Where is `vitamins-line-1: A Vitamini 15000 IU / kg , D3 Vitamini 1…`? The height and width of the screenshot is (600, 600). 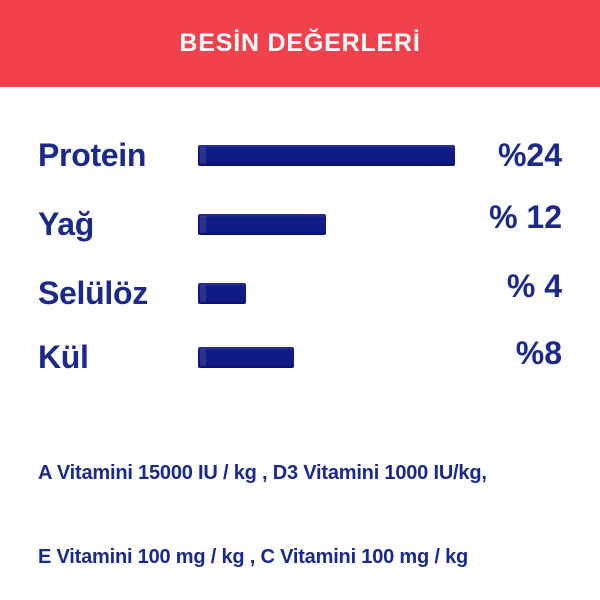 vitamins-line-1: A Vitamini 15000 IU / kg , D3 Vitamini 1… is located at coordinates (262, 473).